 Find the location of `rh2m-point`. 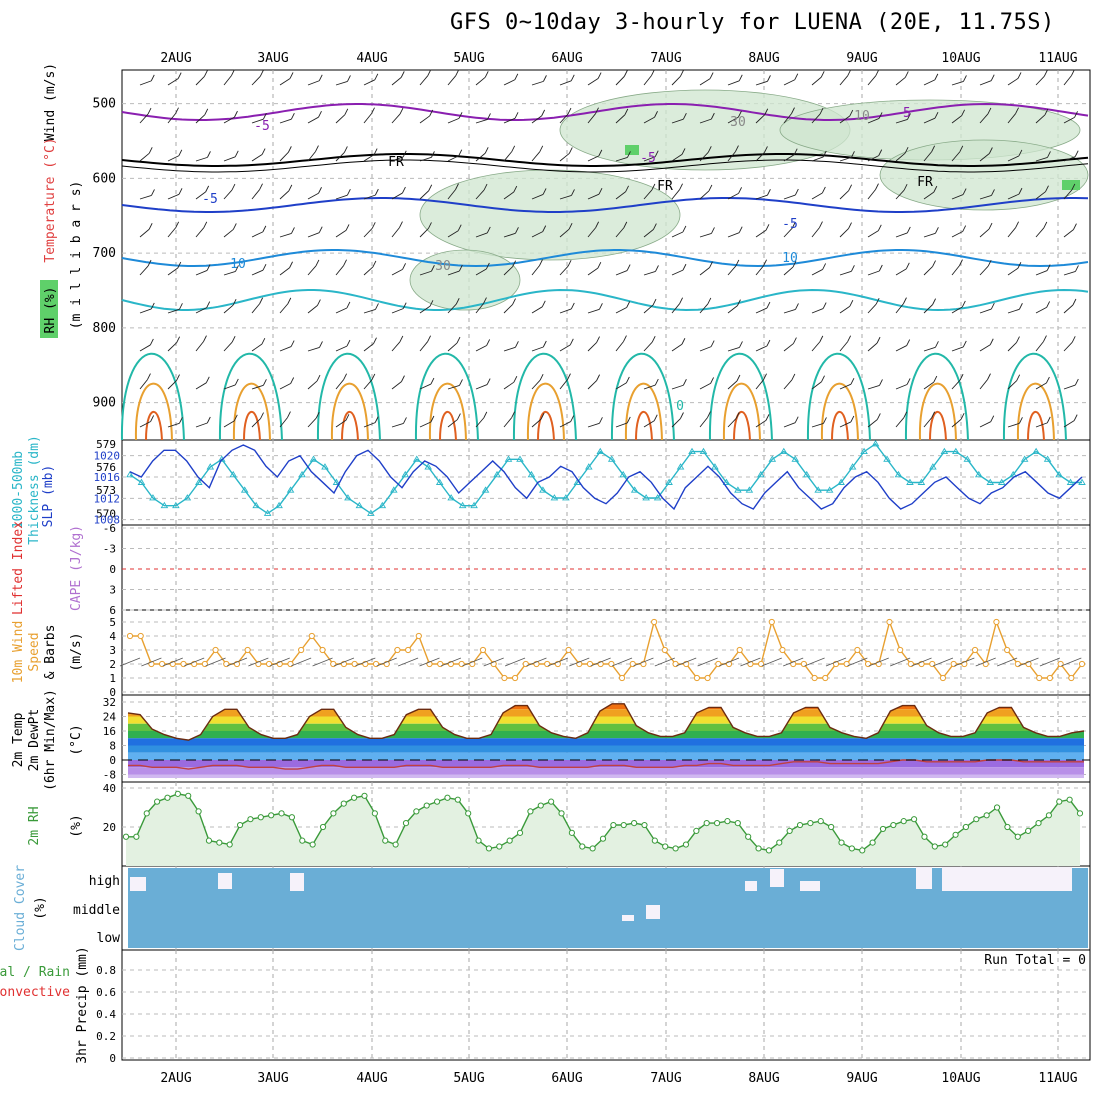

rh2m-point is located at coordinates (447, 797).